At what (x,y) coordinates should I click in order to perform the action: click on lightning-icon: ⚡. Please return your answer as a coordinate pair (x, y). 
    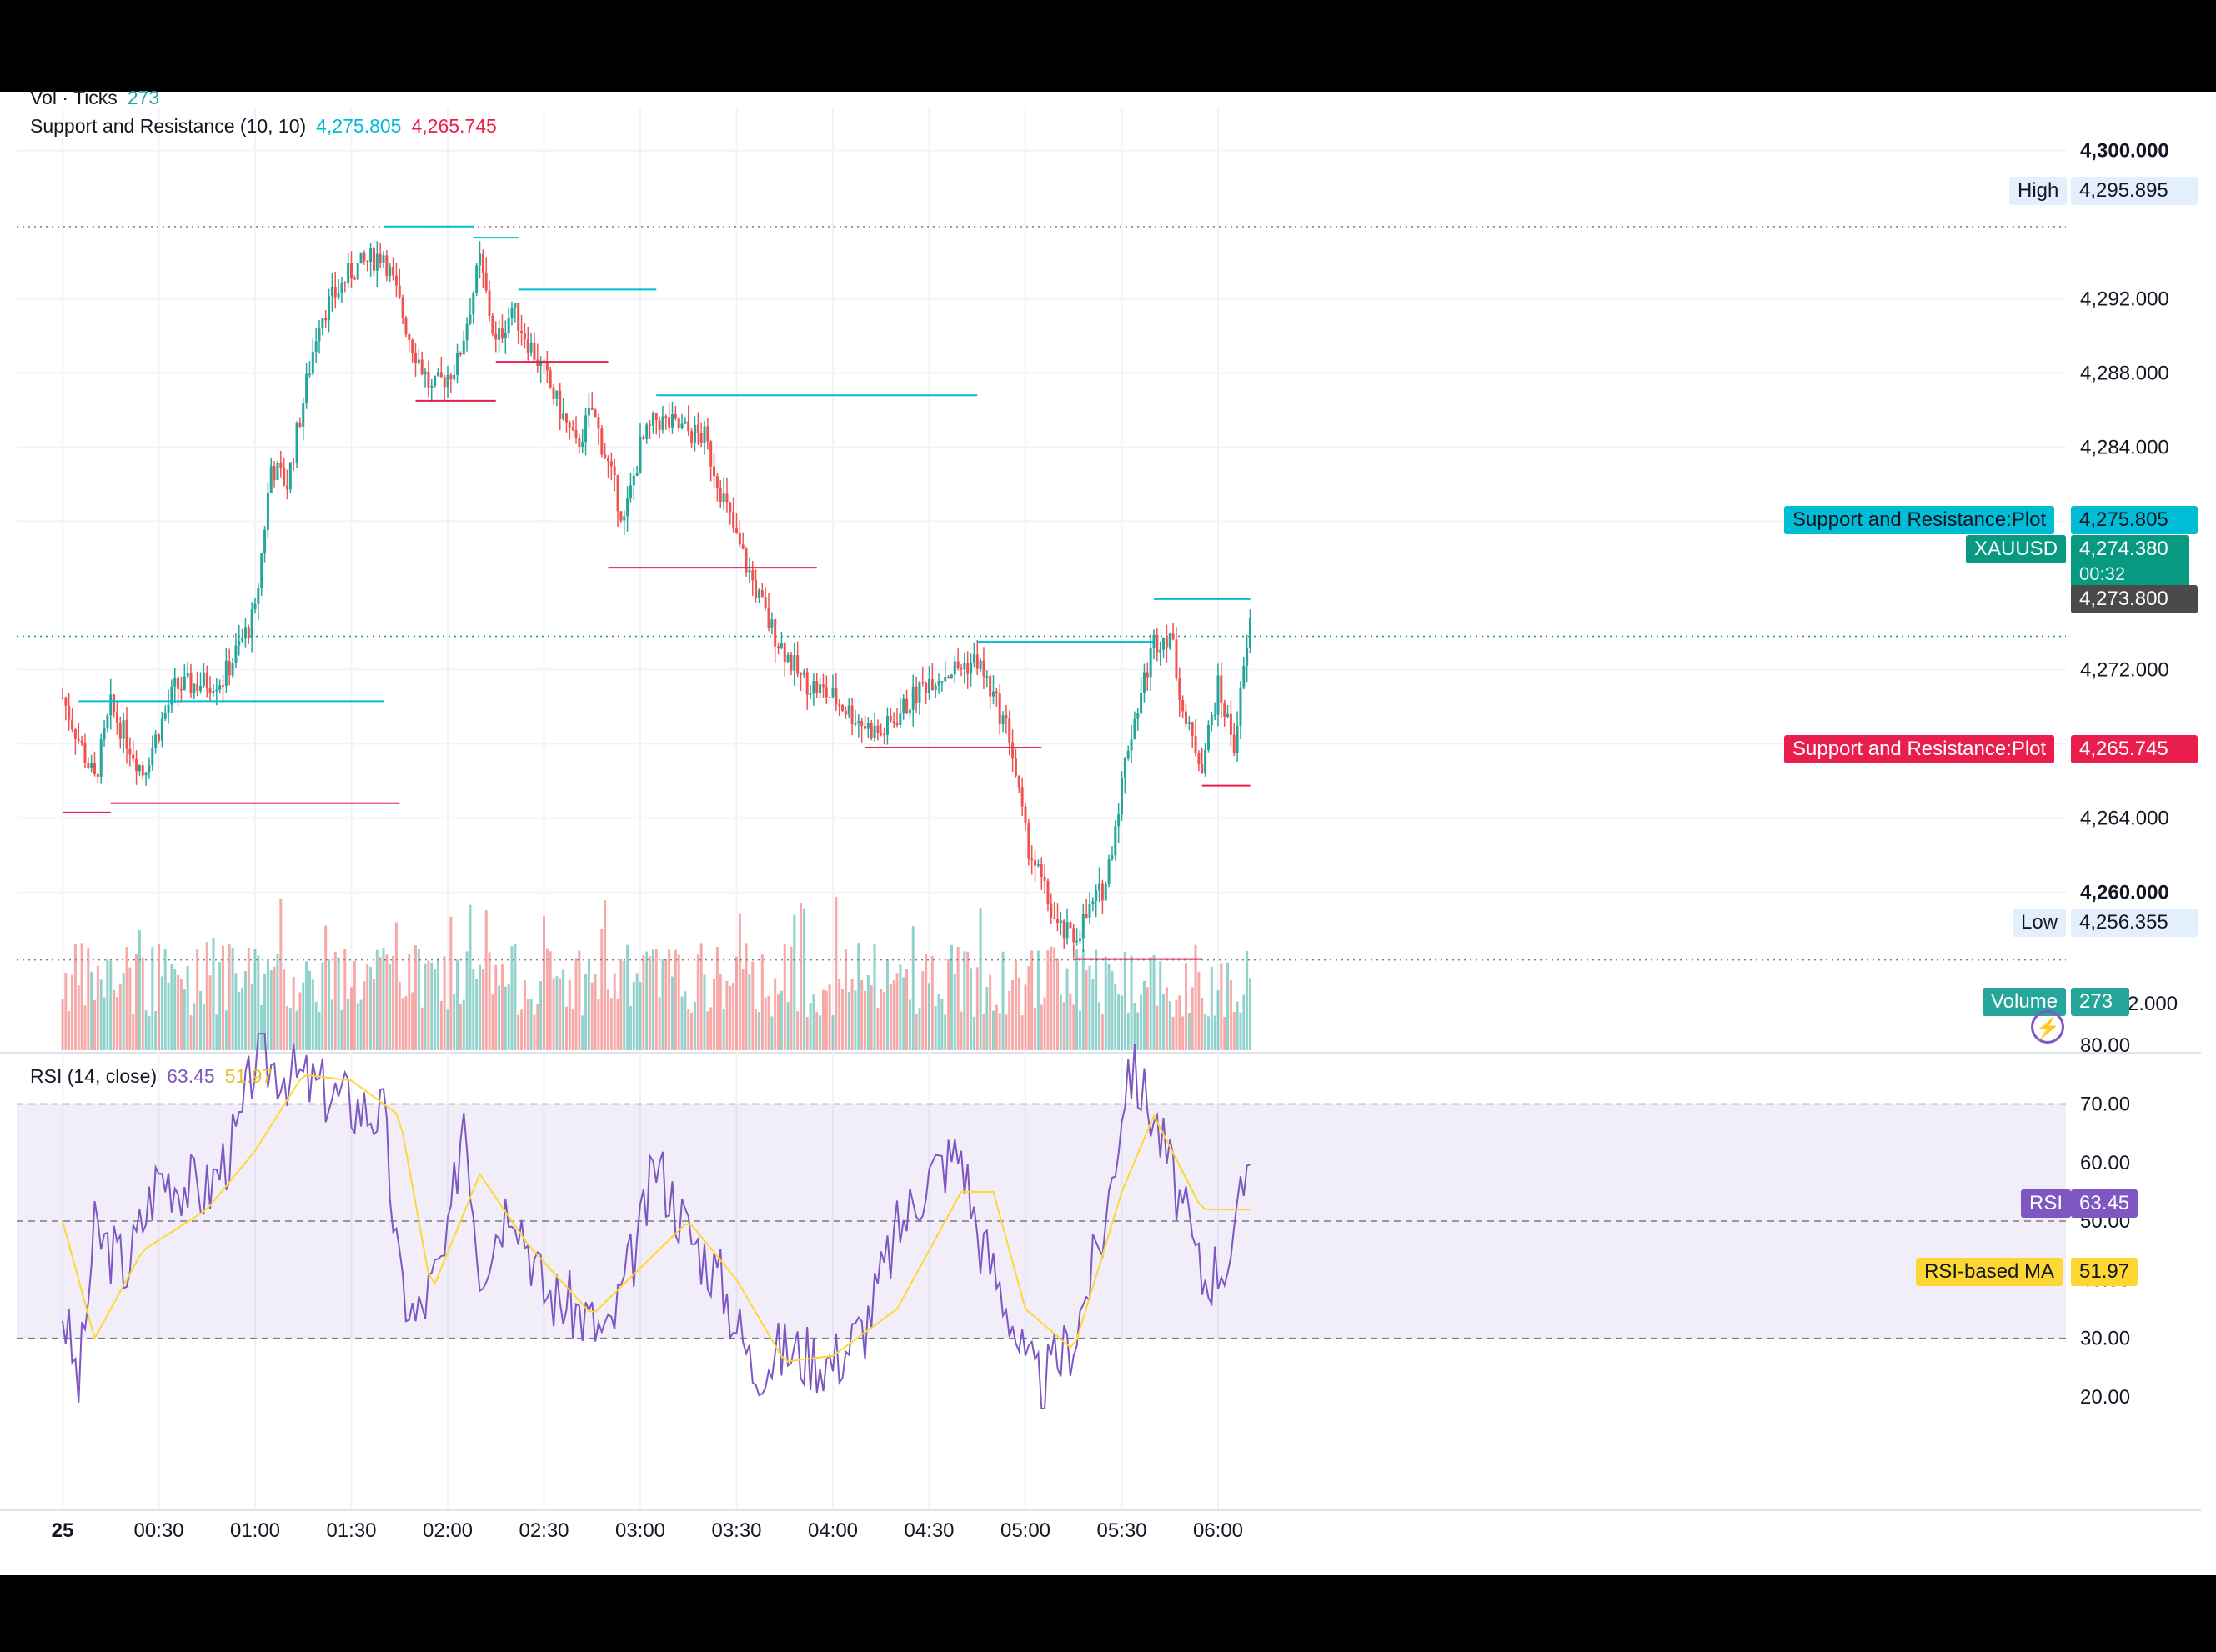
    Looking at the image, I should click on (2047, 1027).